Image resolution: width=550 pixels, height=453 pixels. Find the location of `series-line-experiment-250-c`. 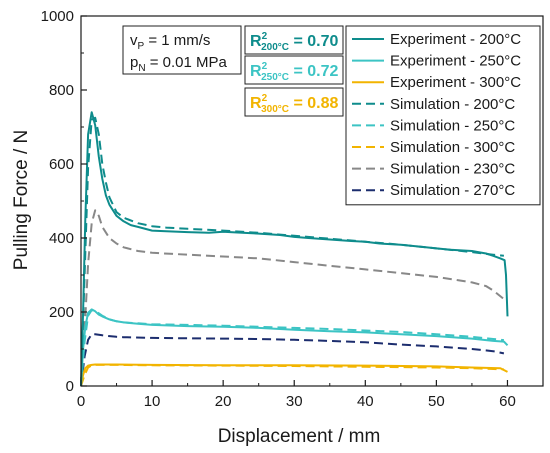

series-line-experiment-250-c is located at coordinates (294, 347).